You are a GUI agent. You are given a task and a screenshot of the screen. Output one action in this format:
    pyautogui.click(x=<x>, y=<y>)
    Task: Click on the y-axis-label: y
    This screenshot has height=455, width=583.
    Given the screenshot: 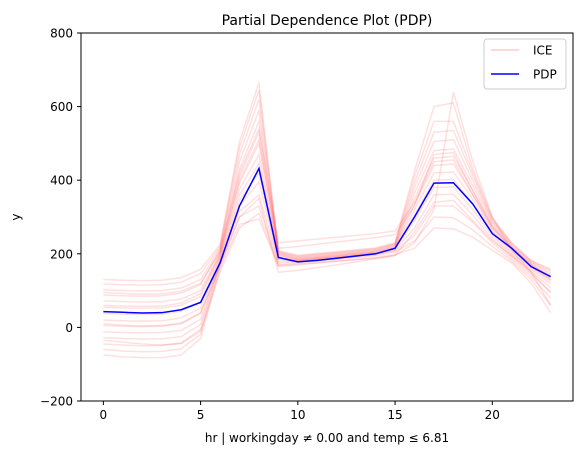 What is the action you would take?
    pyautogui.click(x=16, y=216)
    